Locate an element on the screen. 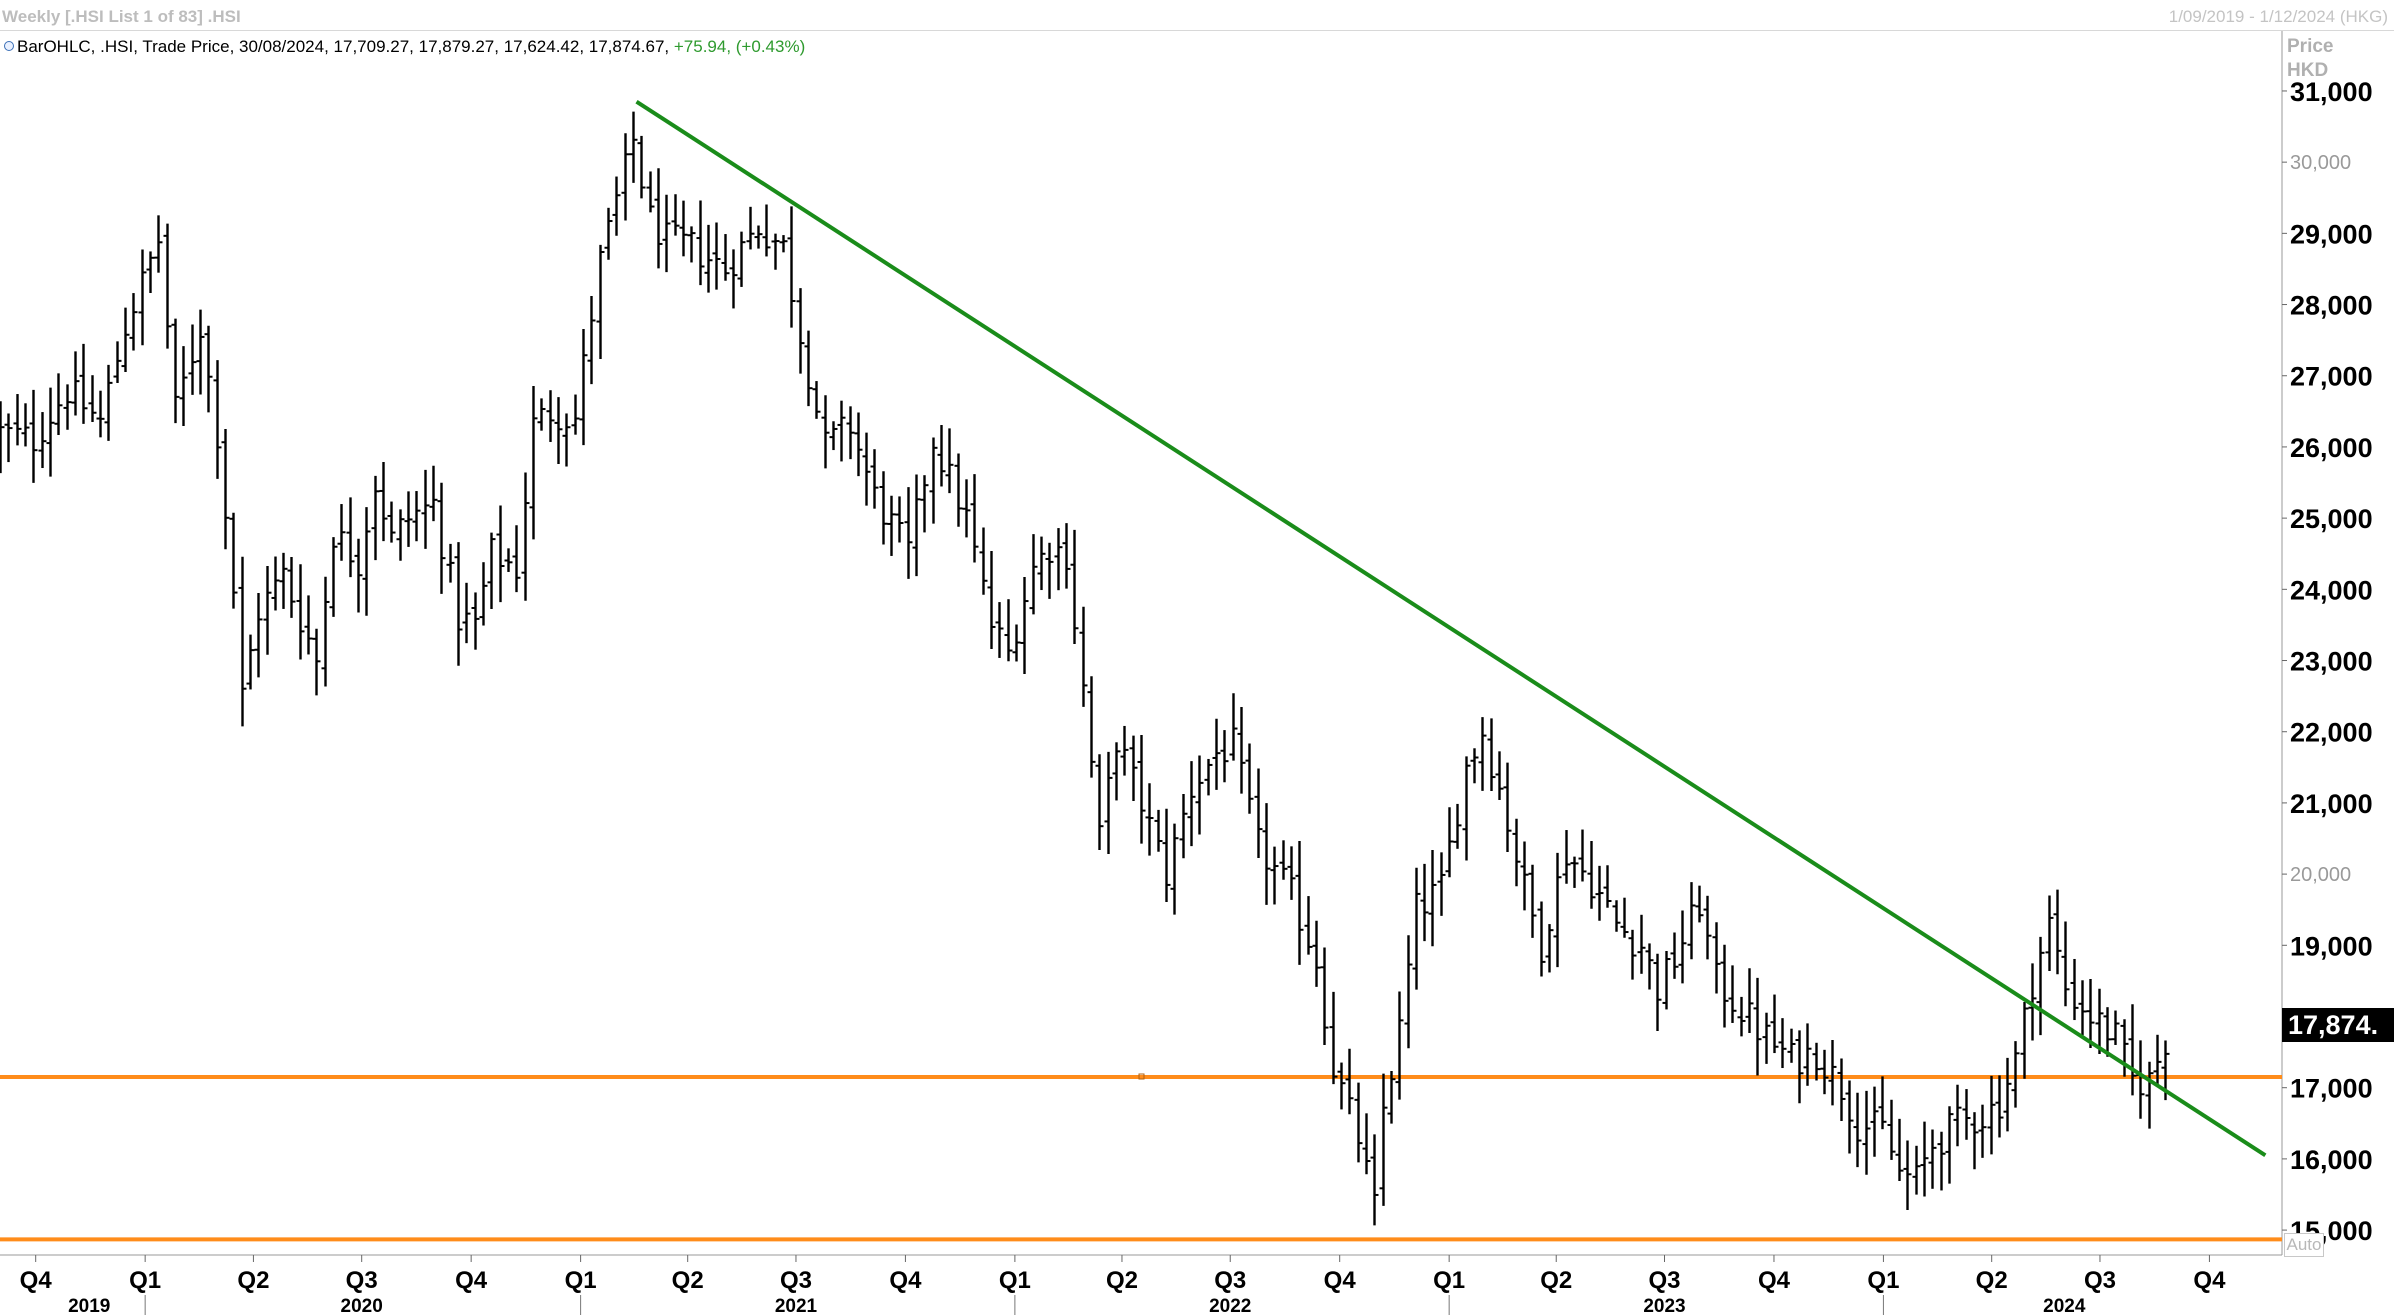 The width and height of the screenshot is (2394, 1315). currency-label: HKD is located at coordinates (2307, 70).